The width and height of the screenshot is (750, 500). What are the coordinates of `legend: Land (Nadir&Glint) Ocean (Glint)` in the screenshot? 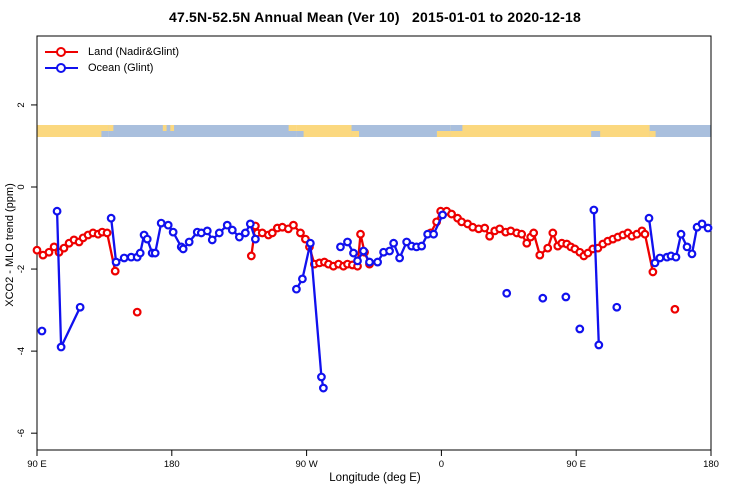 It's located at (112, 60).